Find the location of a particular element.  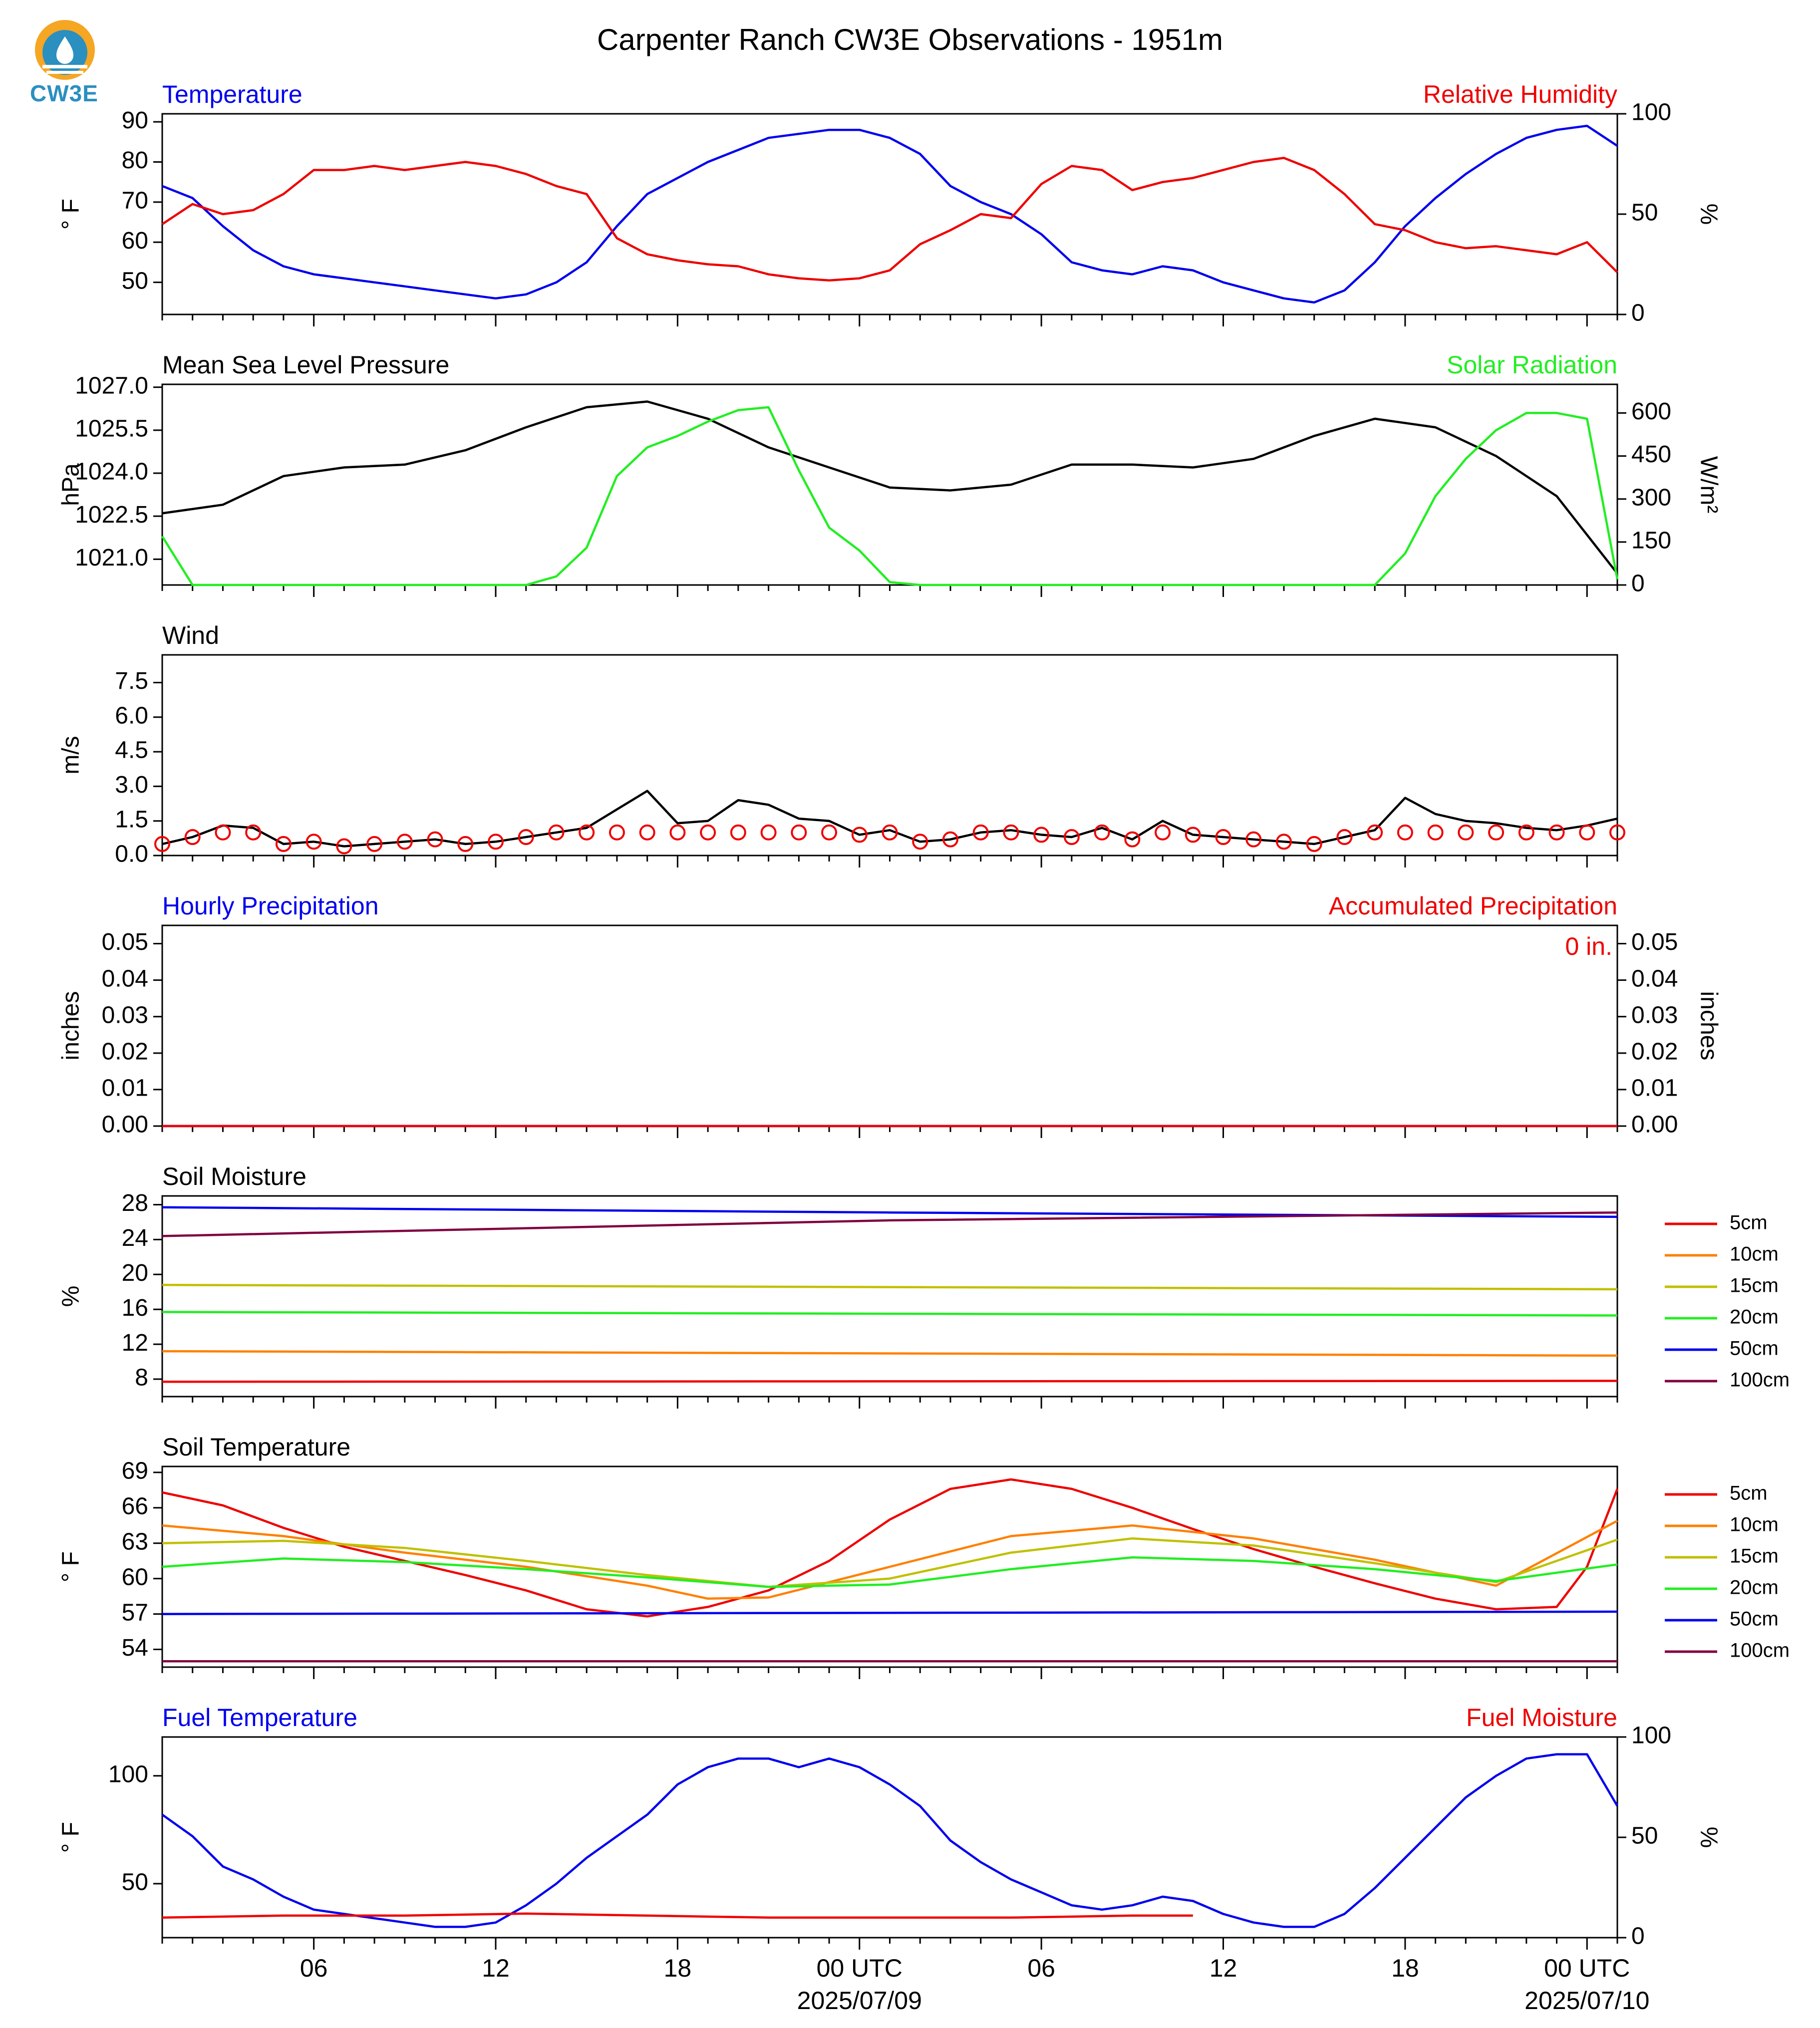

soil-moisture-legend-label: 15cm is located at coordinates (1754, 1286).